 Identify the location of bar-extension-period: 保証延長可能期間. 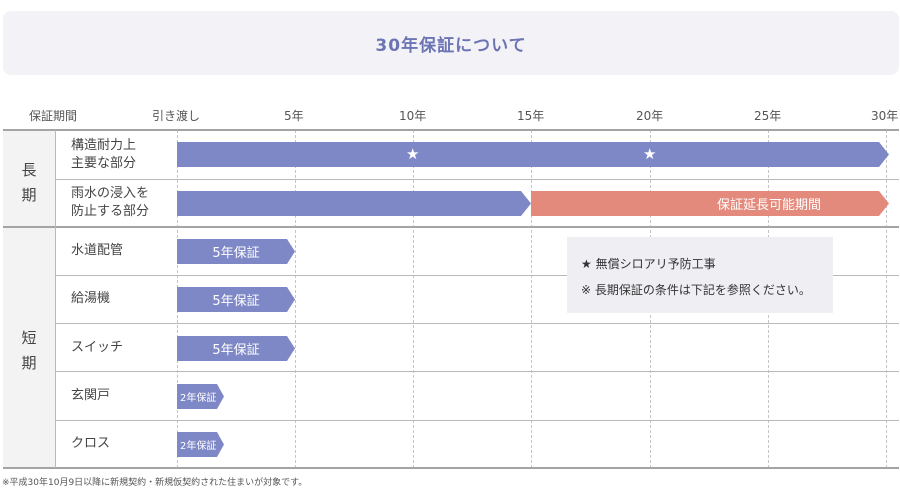
(710, 203).